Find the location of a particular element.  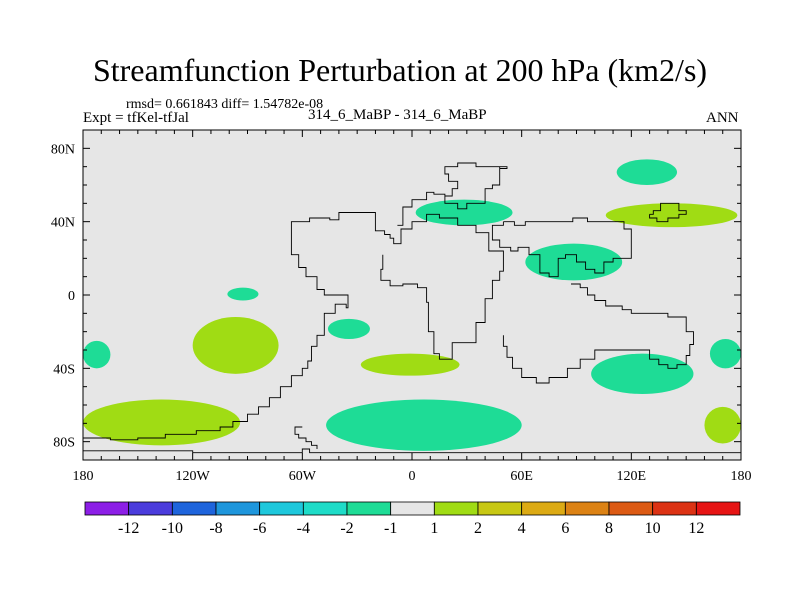

colorbar-label: 6 is located at coordinates (565, 528).